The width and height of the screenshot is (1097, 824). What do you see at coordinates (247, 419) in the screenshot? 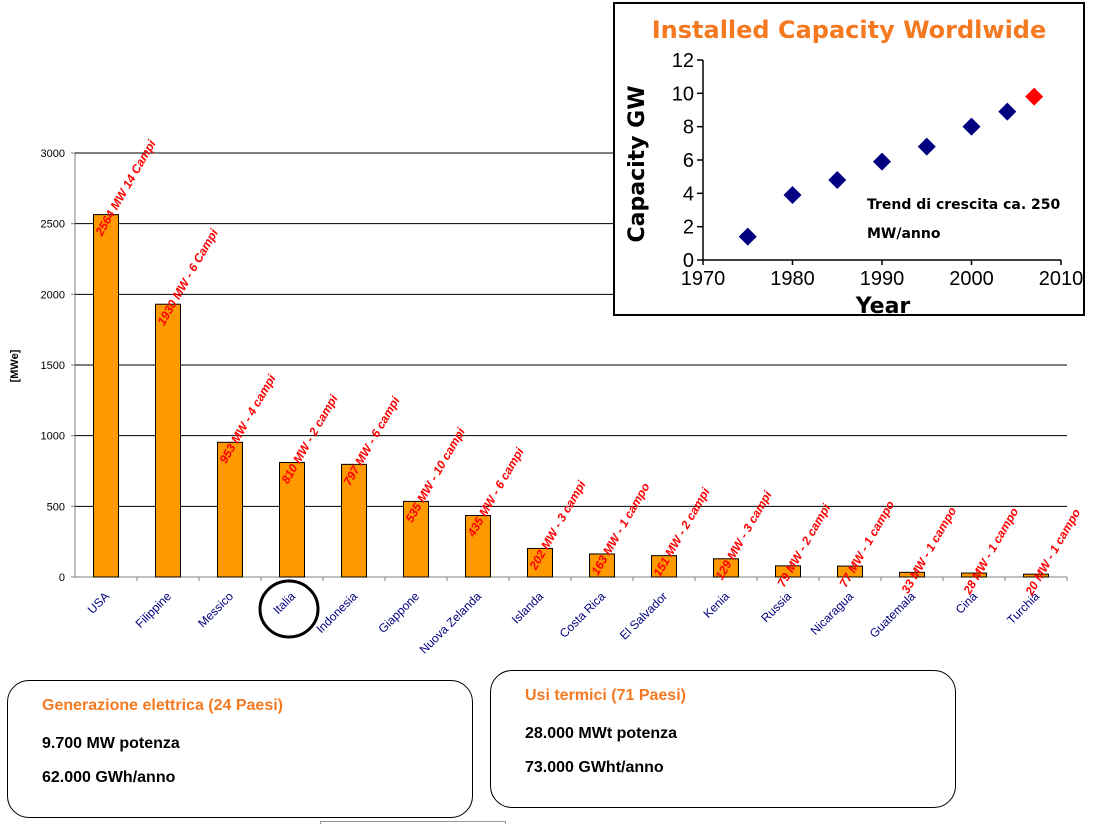
I see `data-label: 953 MW - 4 campi` at bounding box center [247, 419].